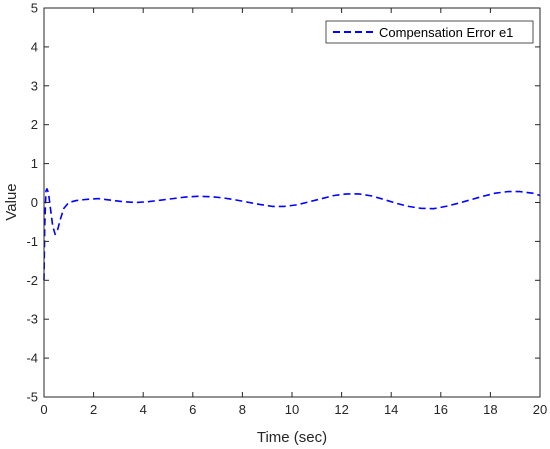 Image resolution: width=550 pixels, height=449 pixels. Describe the element at coordinates (34, 124) in the screenshot. I see `y-tick-label: 2` at that location.